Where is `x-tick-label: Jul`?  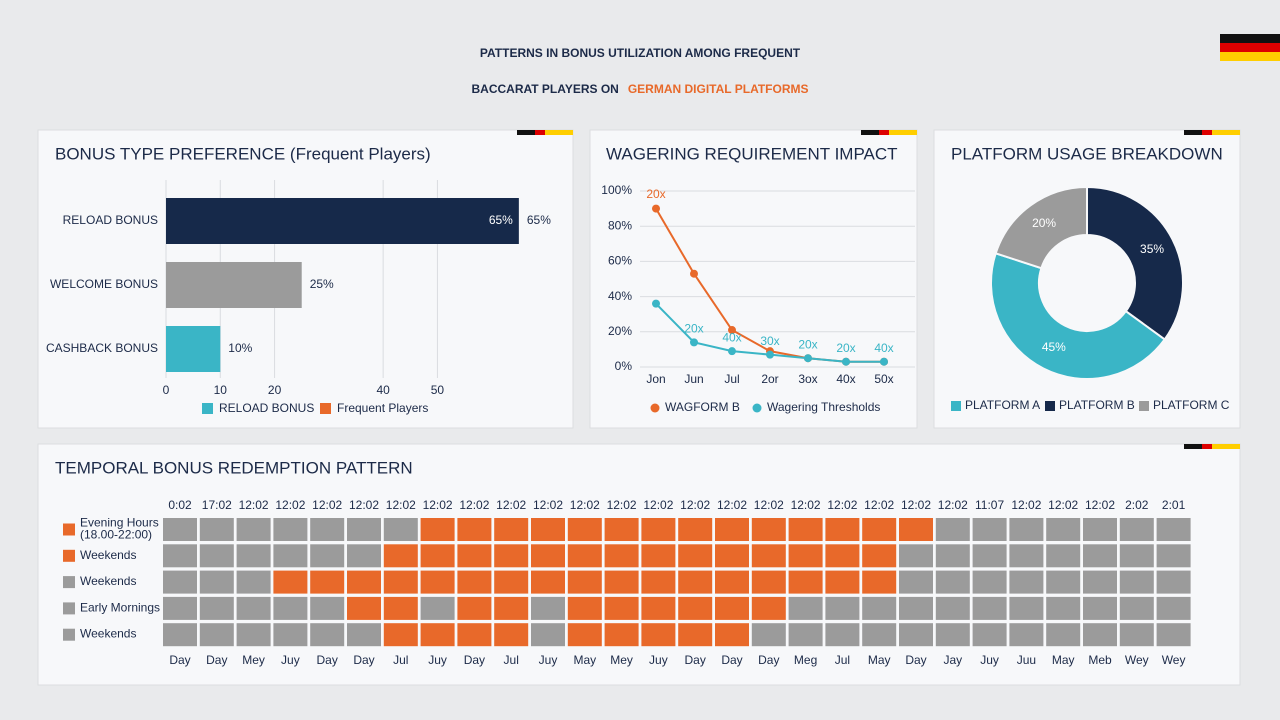 x-tick-label: Jul is located at coordinates (731, 379).